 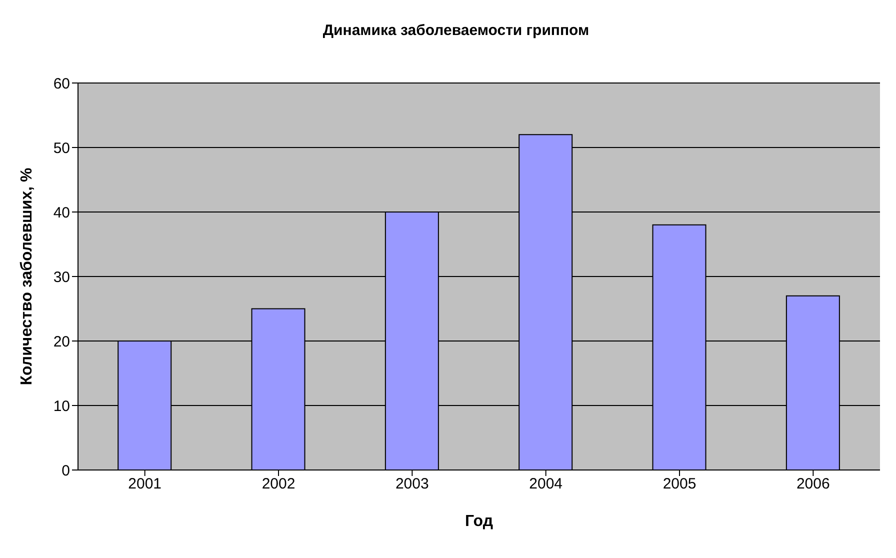 What do you see at coordinates (679, 484) in the screenshot?
I see `x-tick-label: 2005` at bounding box center [679, 484].